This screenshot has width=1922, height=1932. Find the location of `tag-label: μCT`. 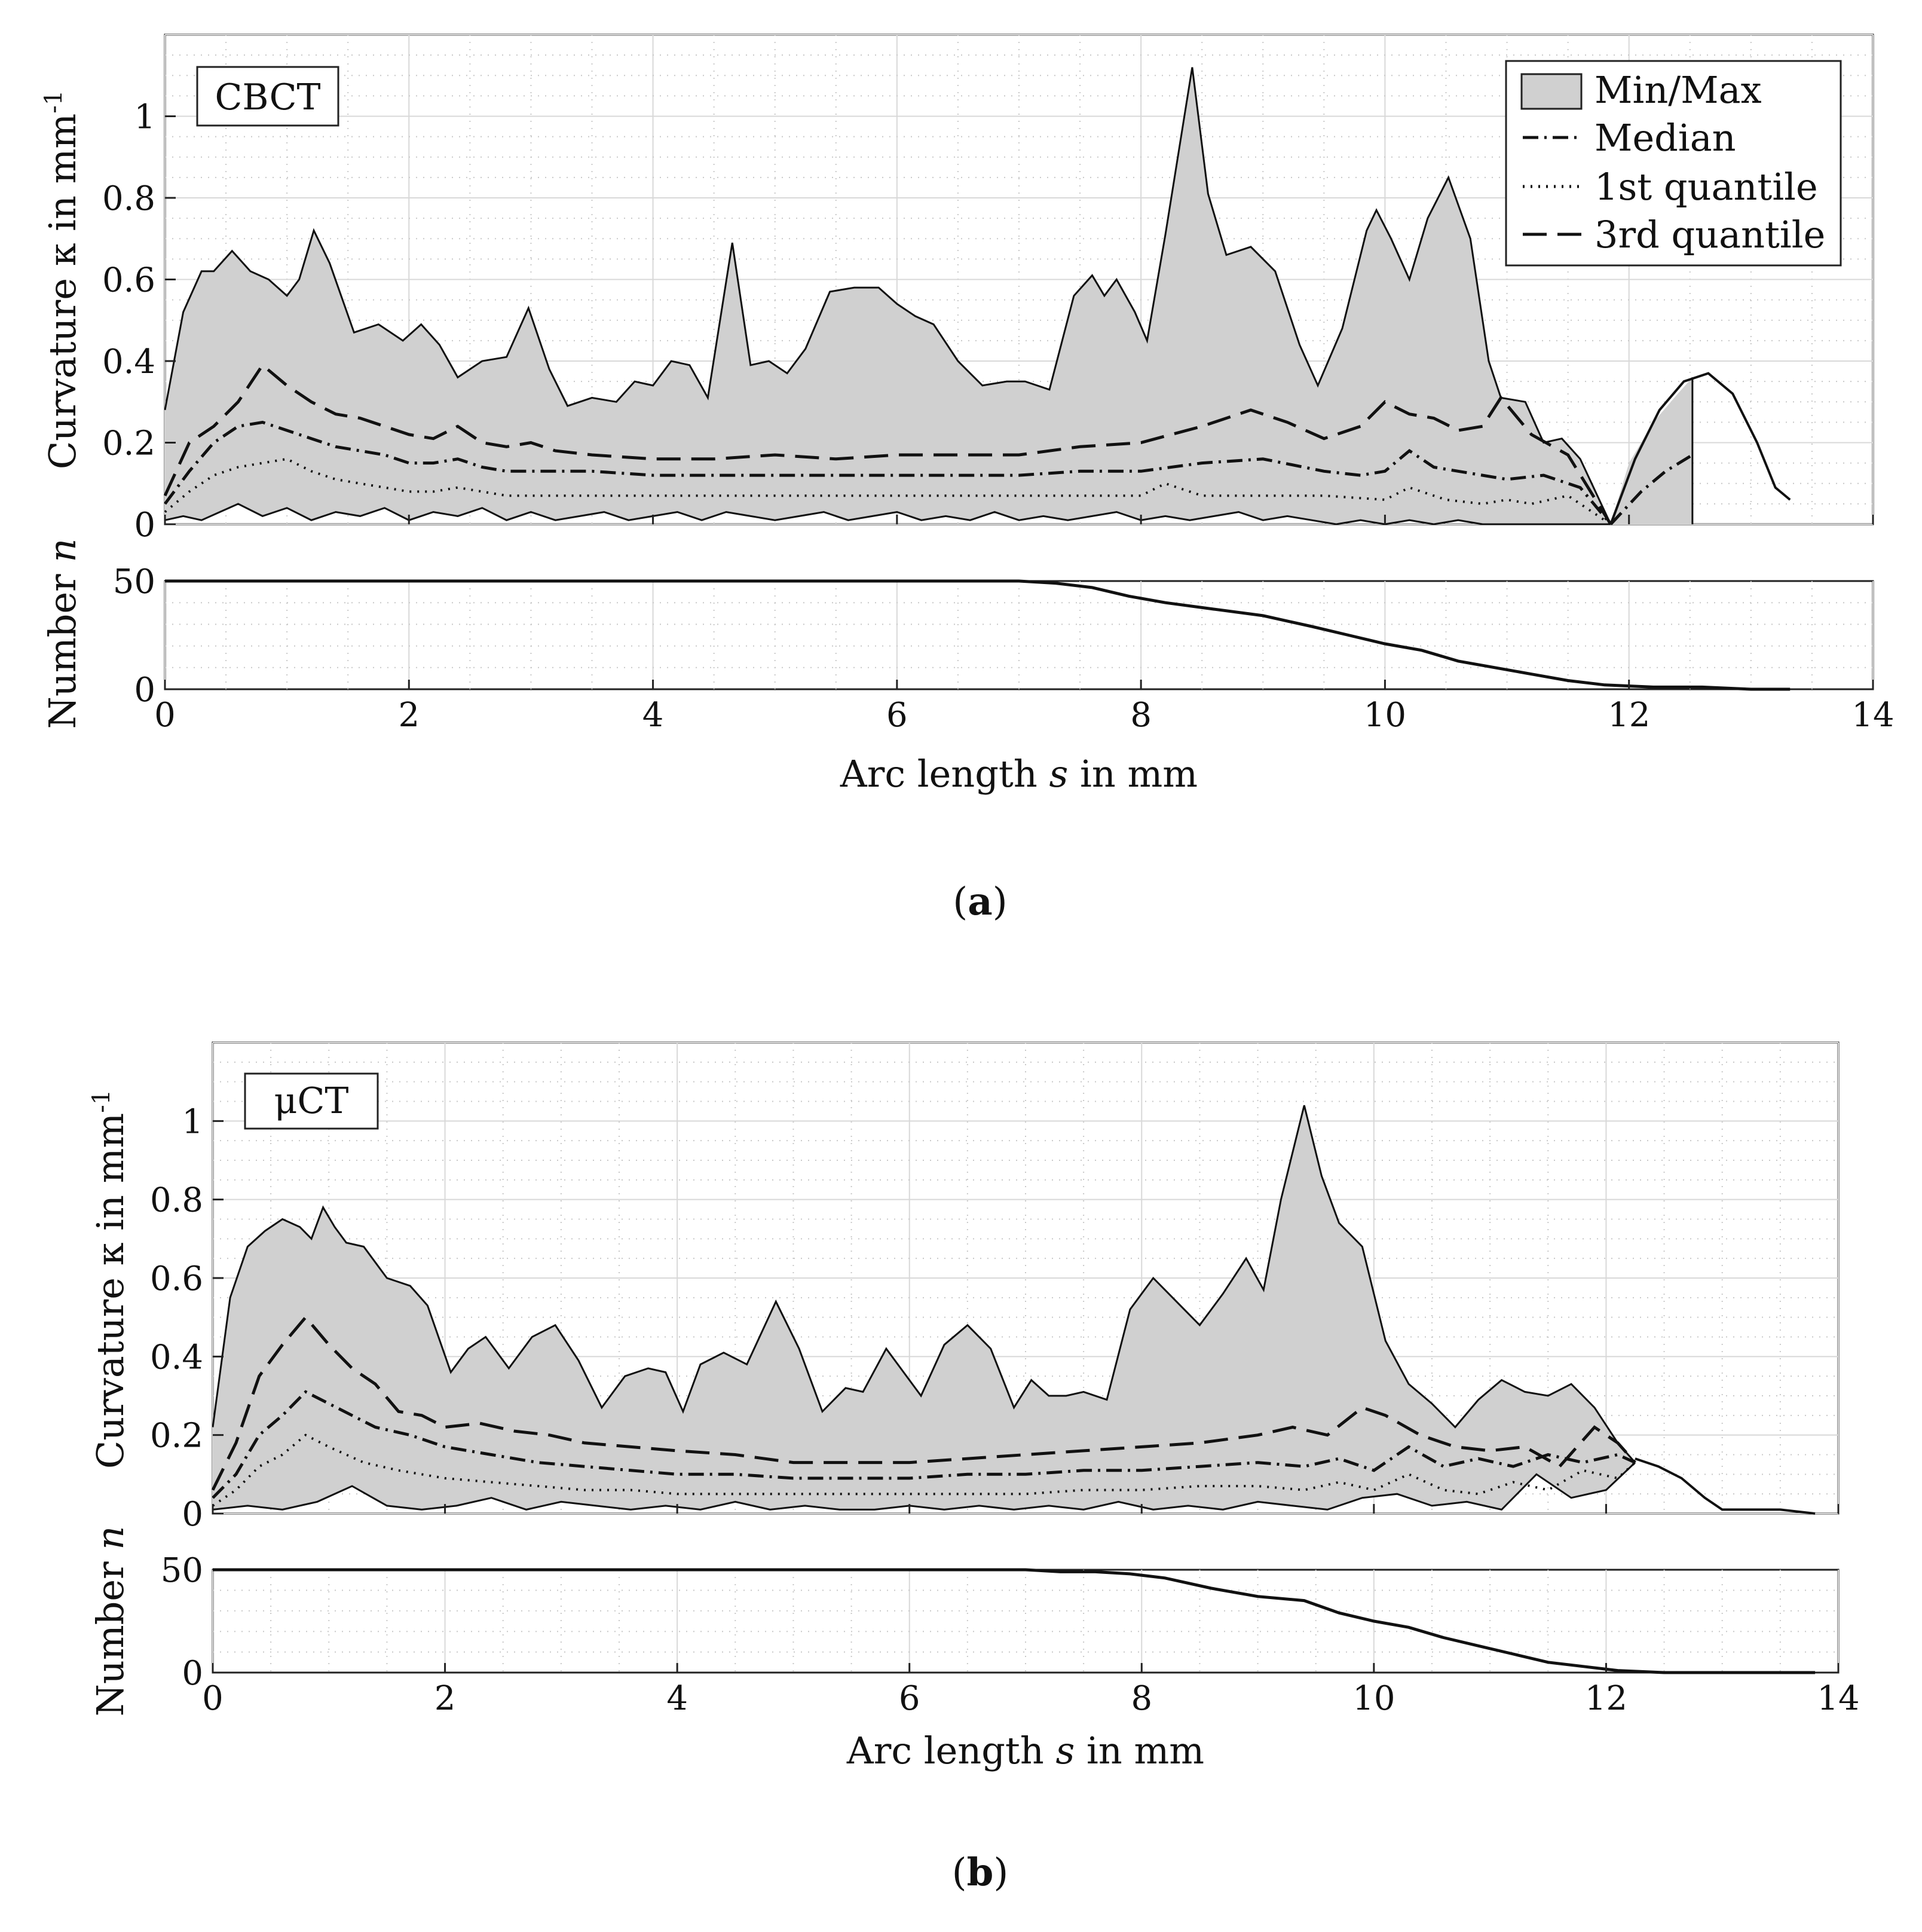

tag-label: μCT is located at coordinates (311, 1101).